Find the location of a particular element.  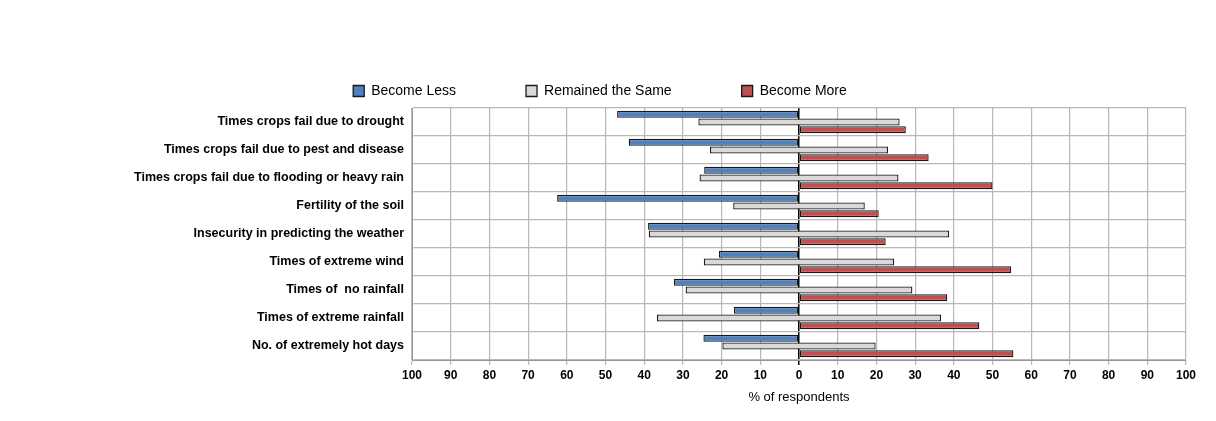

x-axis-title: % of respondents is located at coordinates (799, 396).